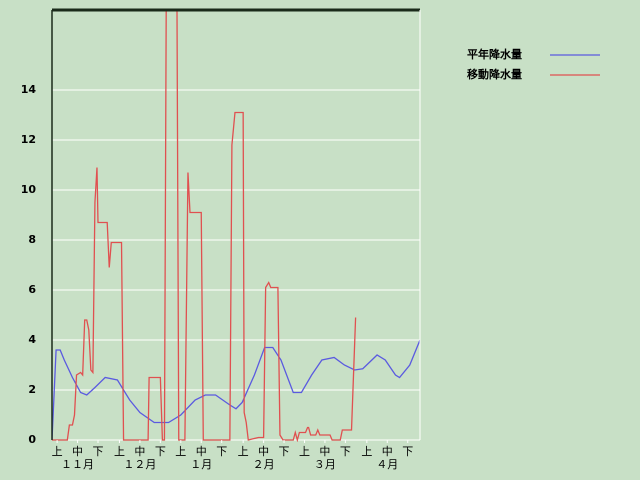 Image resolution: width=640 pixels, height=480 pixels. I want to click on y-tick-label: 6, so click(32, 289).